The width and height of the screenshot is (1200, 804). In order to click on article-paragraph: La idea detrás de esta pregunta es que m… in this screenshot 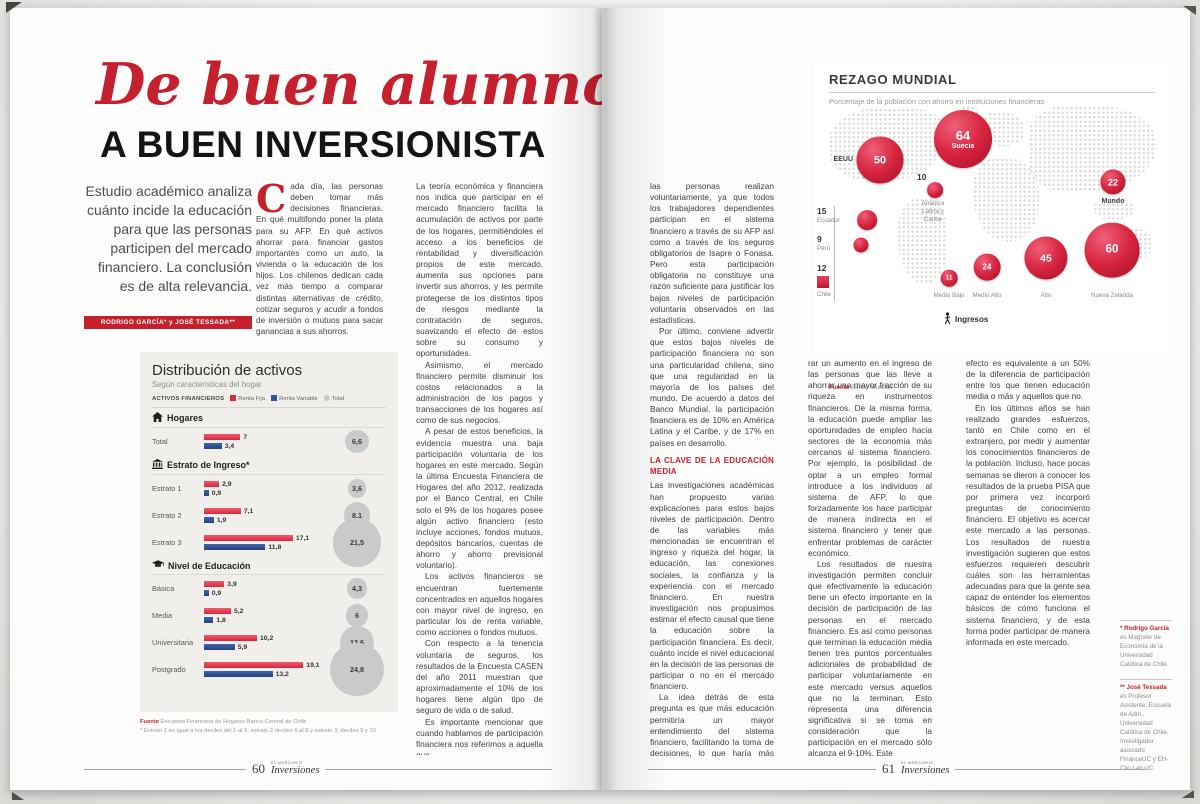, I will do `click(712, 724)`.